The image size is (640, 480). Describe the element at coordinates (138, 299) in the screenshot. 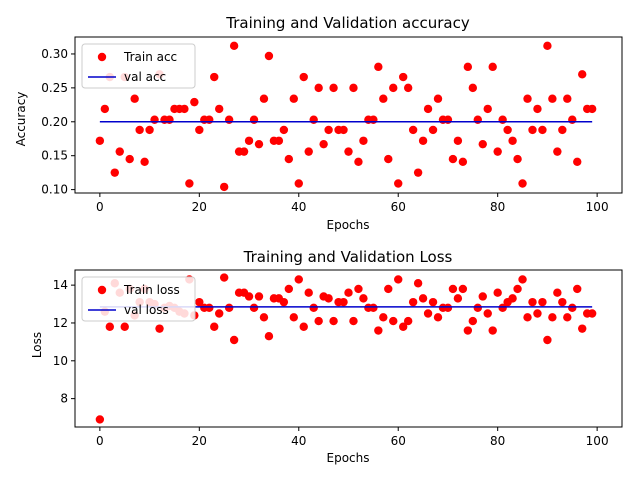

I see `loss-legend: Train loss val loss` at that location.